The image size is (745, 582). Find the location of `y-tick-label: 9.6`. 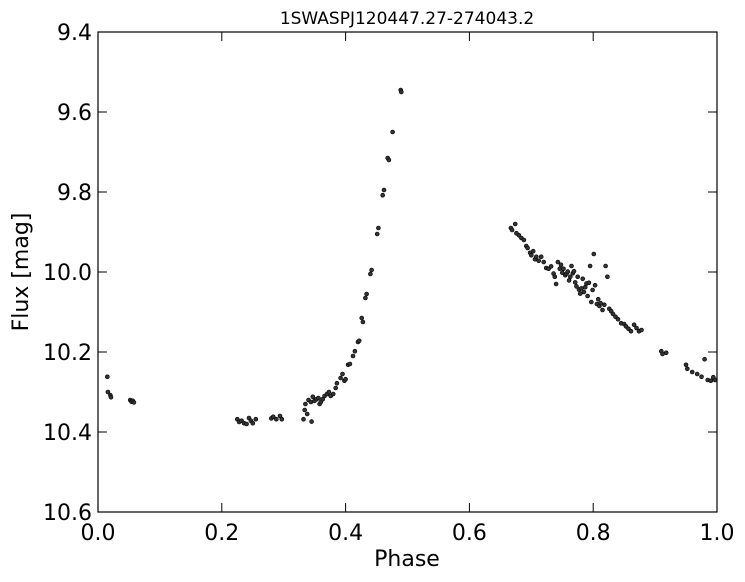

y-tick-label: 9.6 is located at coordinates (74, 113).